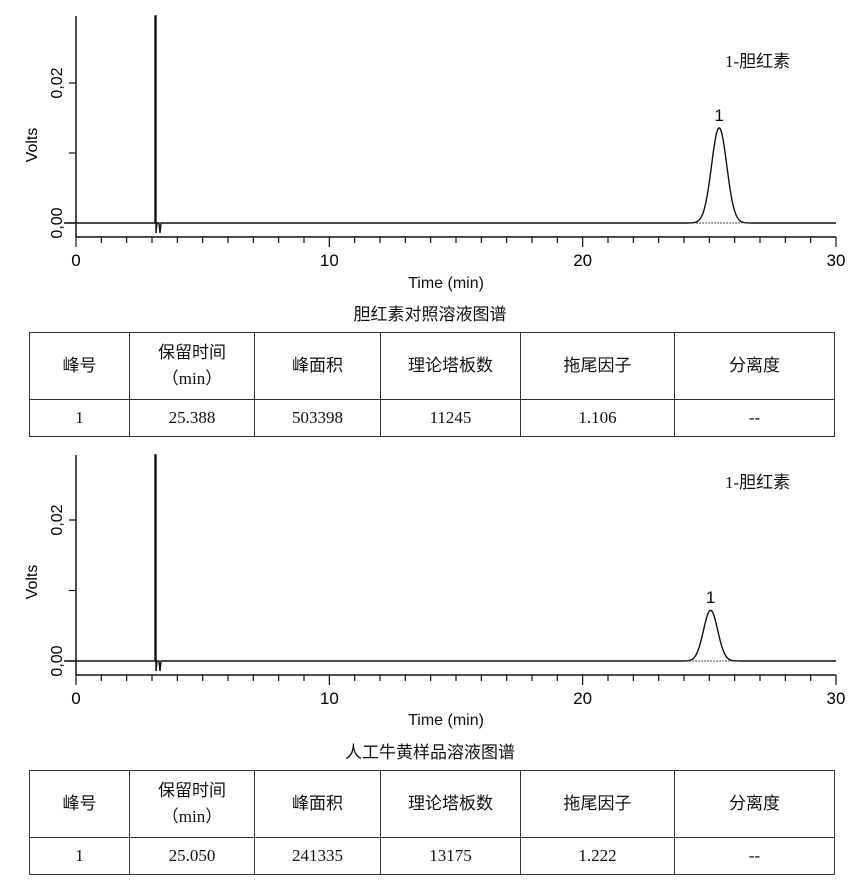 The width and height of the screenshot is (860, 893). What do you see at coordinates (430, 314) in the screenshot?
I see `chart1-caption: 胆红素对照溶液图谱` at bounding box center [430, 314].